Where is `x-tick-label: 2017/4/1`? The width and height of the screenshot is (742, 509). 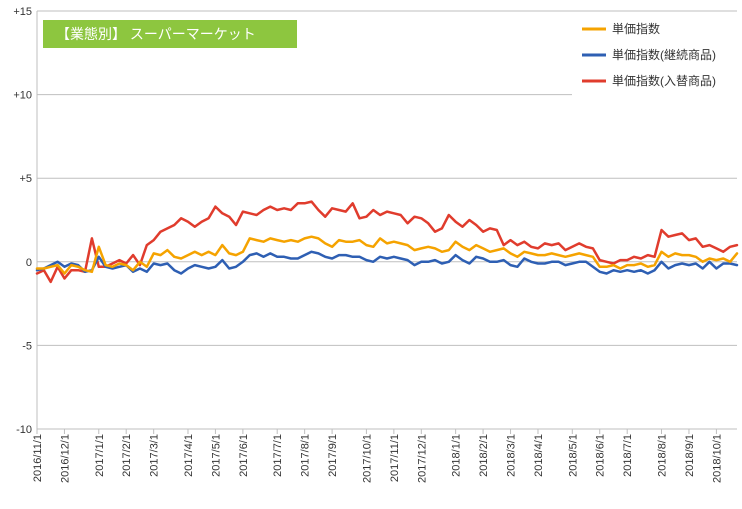 x-tick-label: 2017/4/1 is located at coordinates (189, 455).